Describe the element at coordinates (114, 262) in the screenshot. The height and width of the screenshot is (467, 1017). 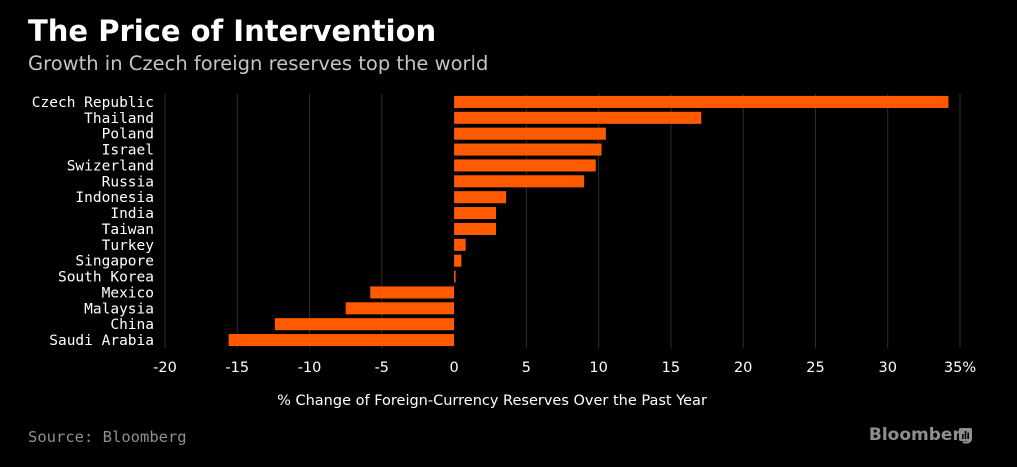
I see `category-label: Singapore` at that location.